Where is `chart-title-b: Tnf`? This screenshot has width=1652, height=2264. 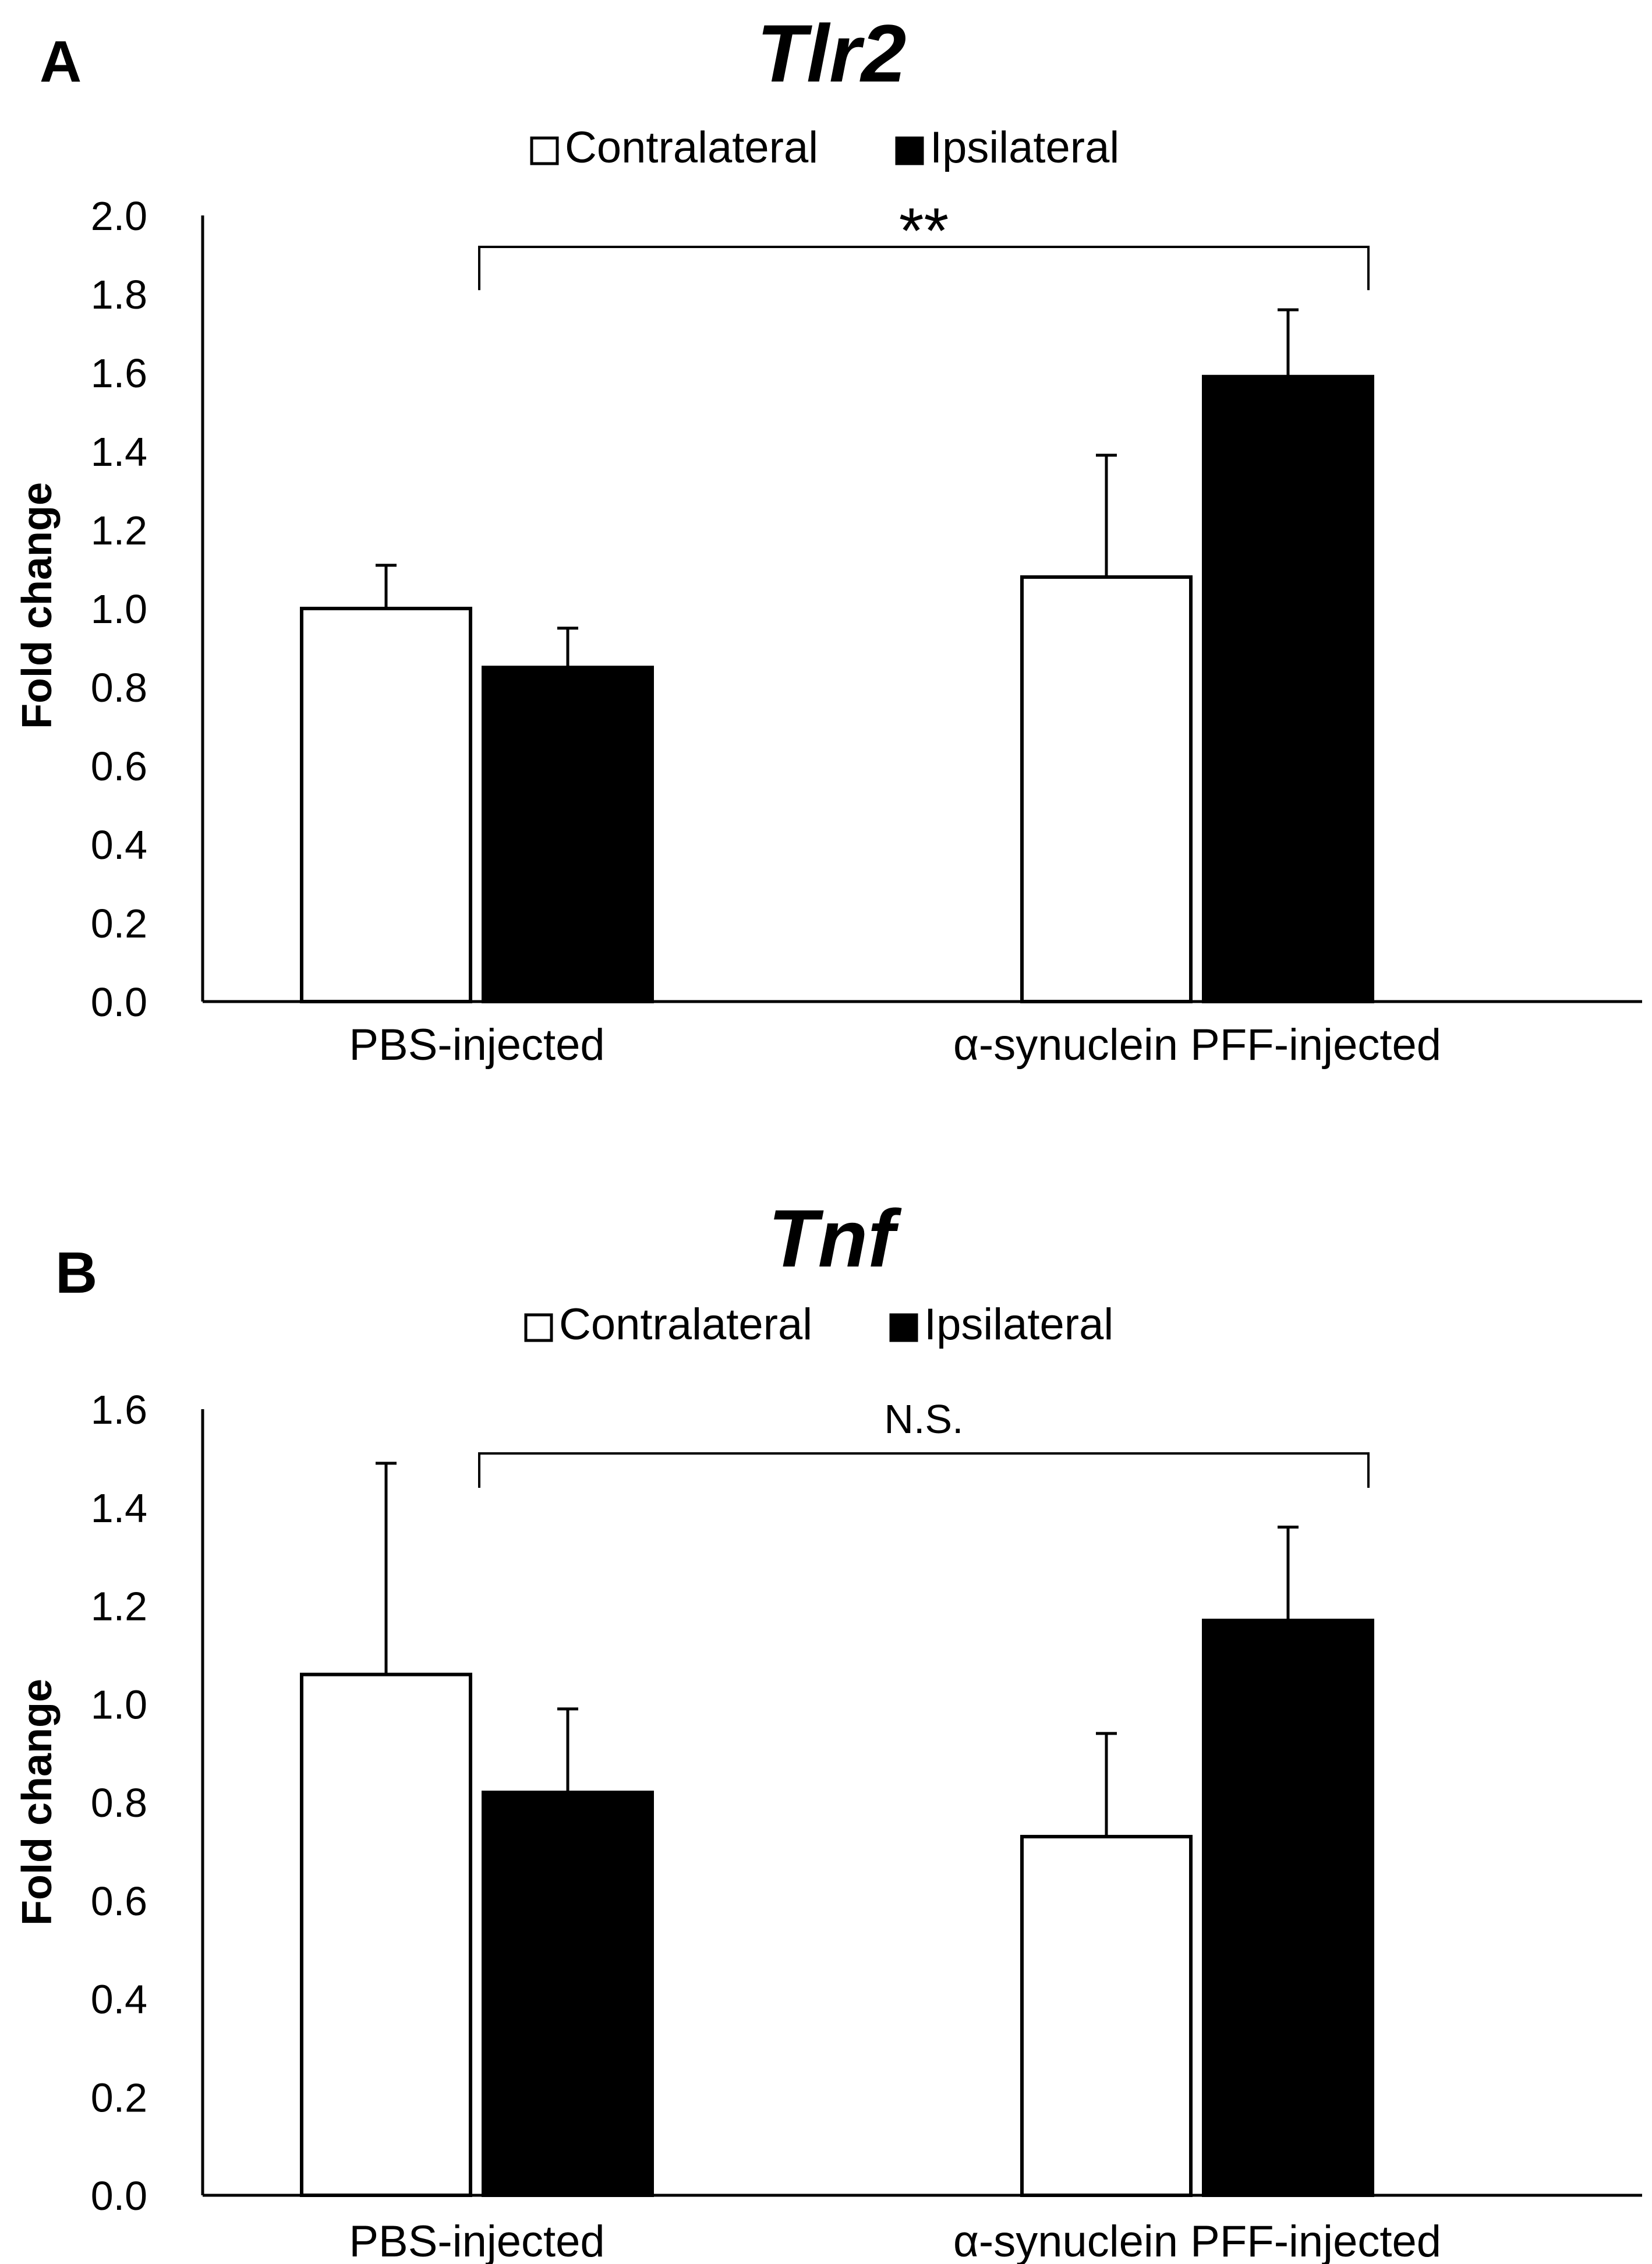 chart-title-b: Tnf is located at coordinates (835, 1238).